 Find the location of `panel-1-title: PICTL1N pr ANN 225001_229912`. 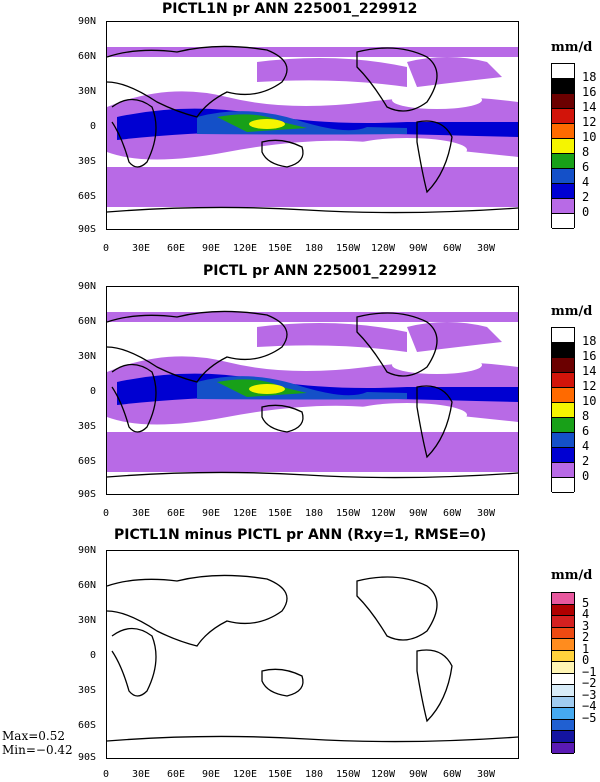

panel-1-title: PICTL1N pr ANN 225001_229912 is located at coordinates (290, 9).